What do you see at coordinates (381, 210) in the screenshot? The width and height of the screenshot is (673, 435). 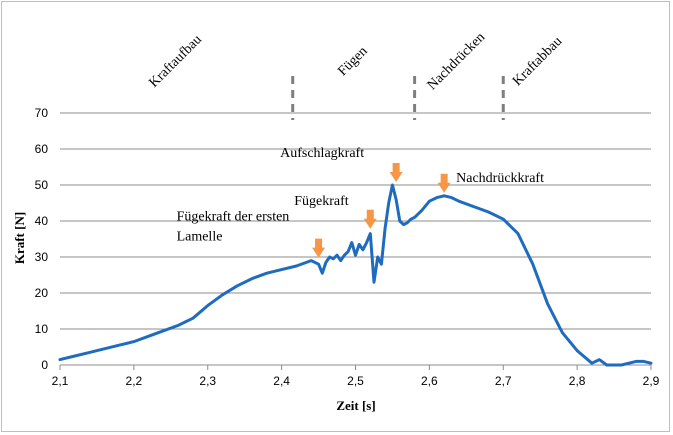 I see `annotation-arrows` at bounding box center [381, 210].